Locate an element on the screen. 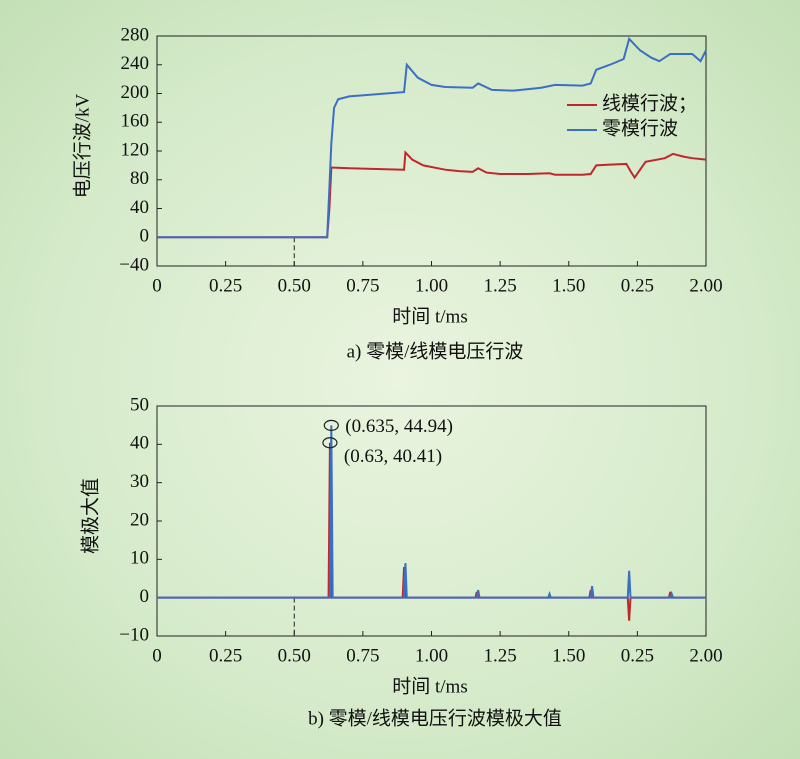 The height and width of the screenshot is (759, 800). y-tick-label: 160 is located at coordinates (135, 121).